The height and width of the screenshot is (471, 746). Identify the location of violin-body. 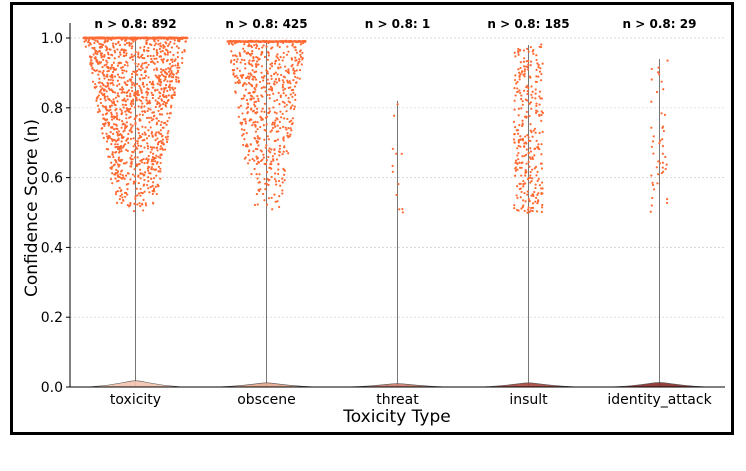
(266, 385).